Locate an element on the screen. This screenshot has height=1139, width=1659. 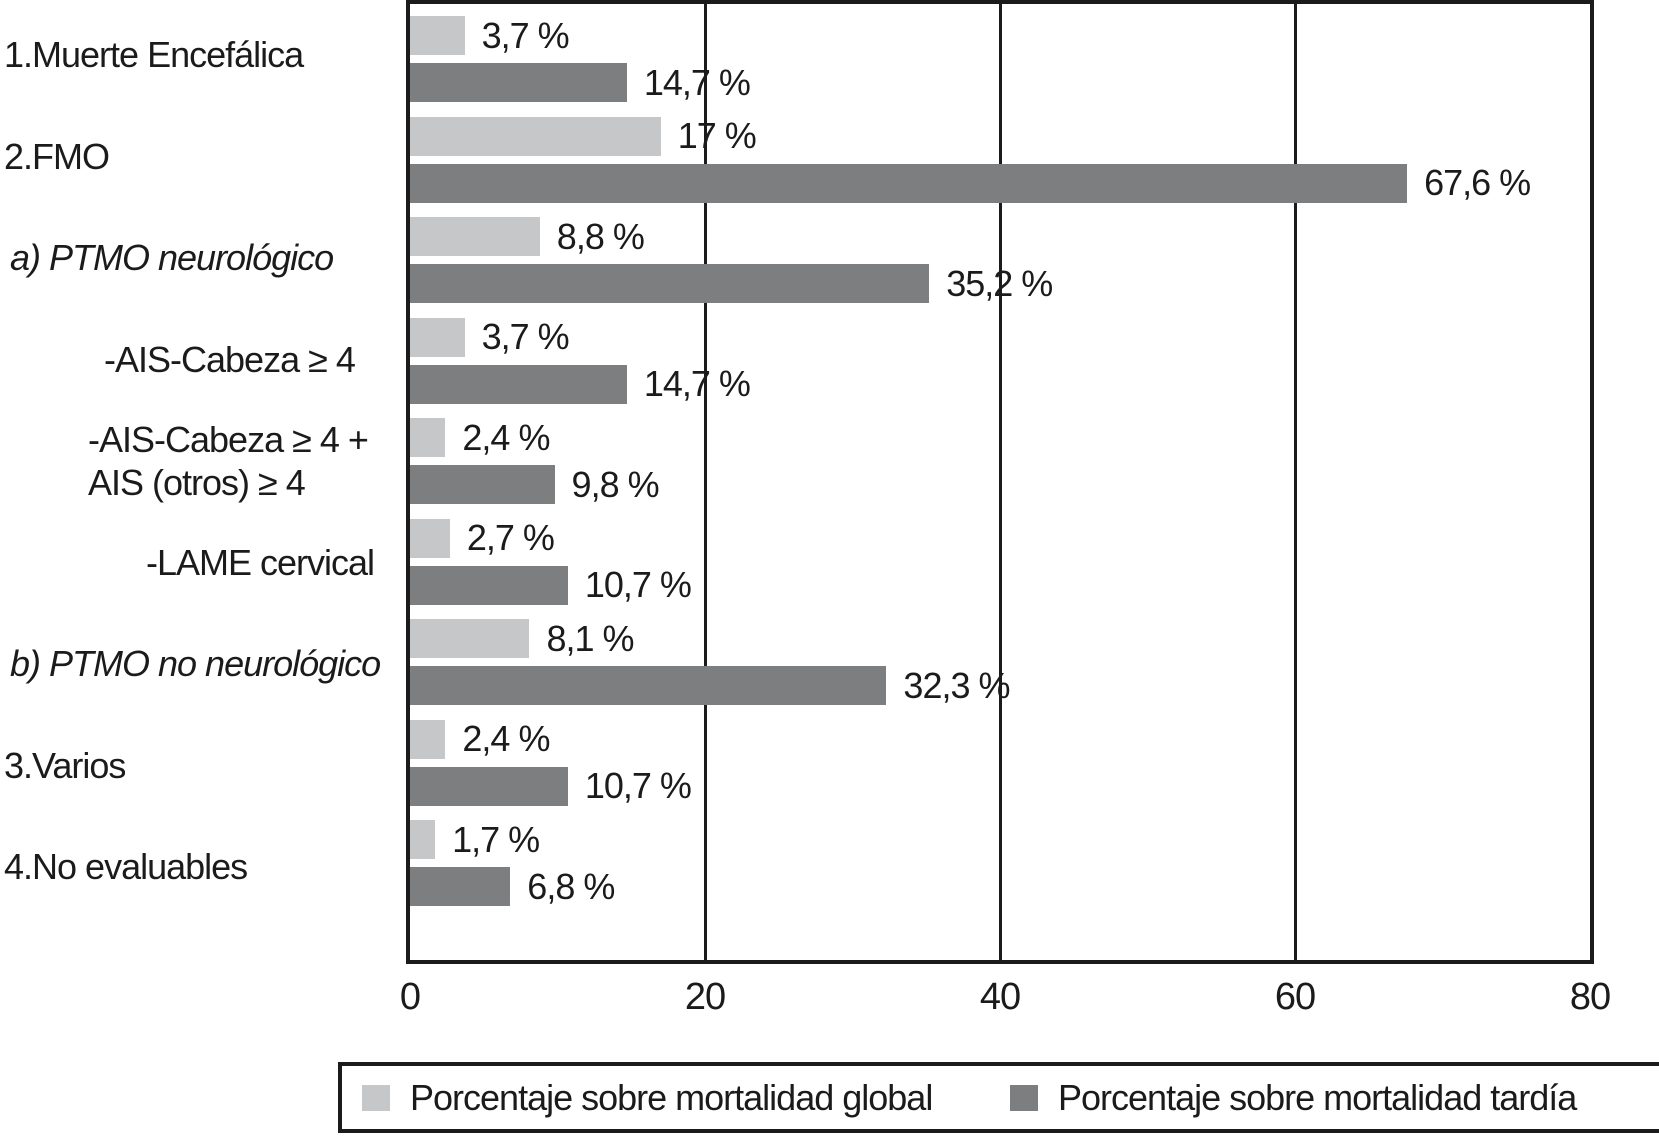
x-axis-tick-label: 40 is located at coordinates (1000, 997).